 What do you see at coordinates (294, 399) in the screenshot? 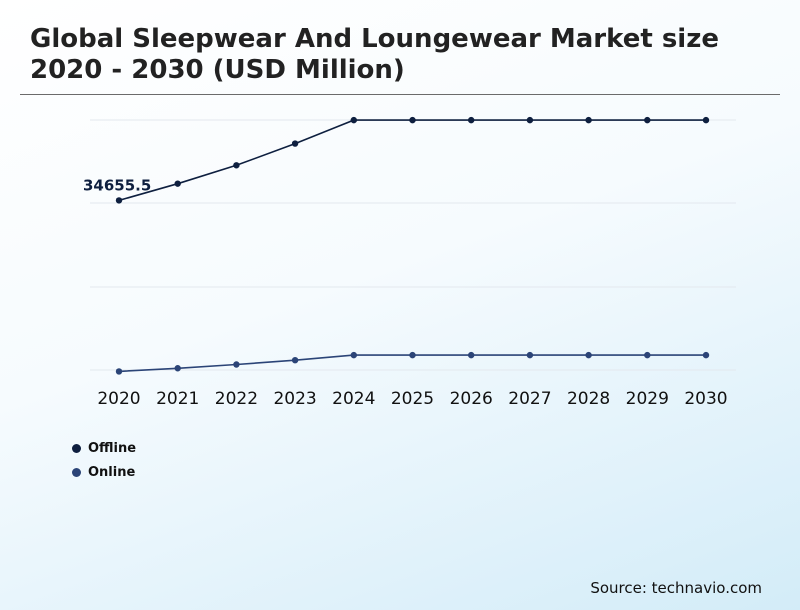
I see `x-tick-label: 2023` at bounding box center [294, 399].